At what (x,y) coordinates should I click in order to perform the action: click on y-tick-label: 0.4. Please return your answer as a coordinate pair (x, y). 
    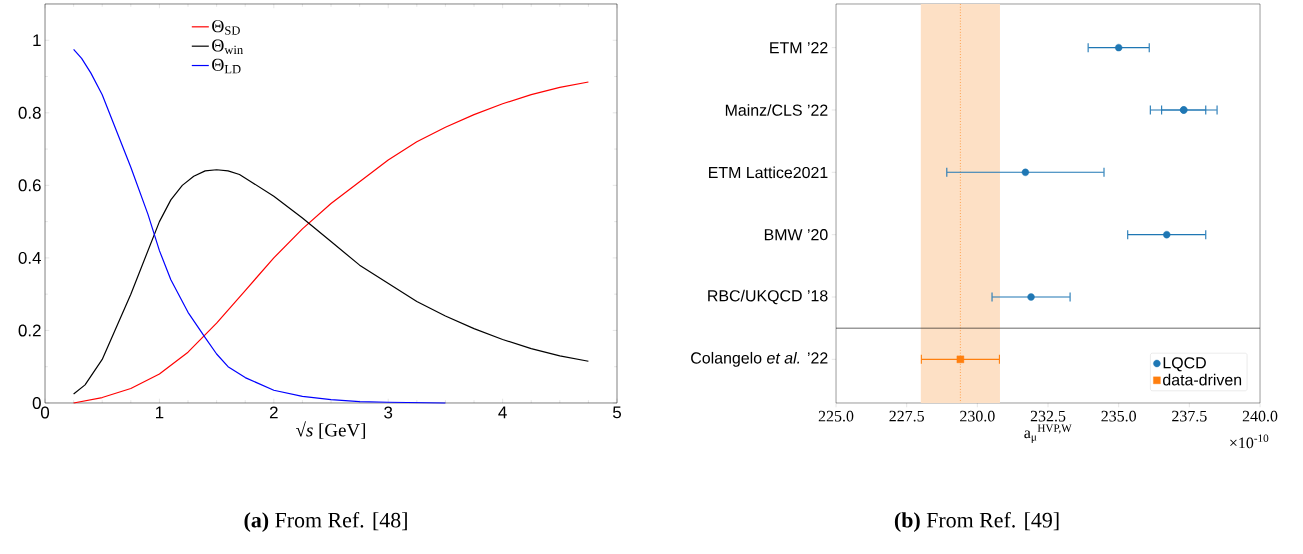
    Looking at the image, I should click on (29, 257).